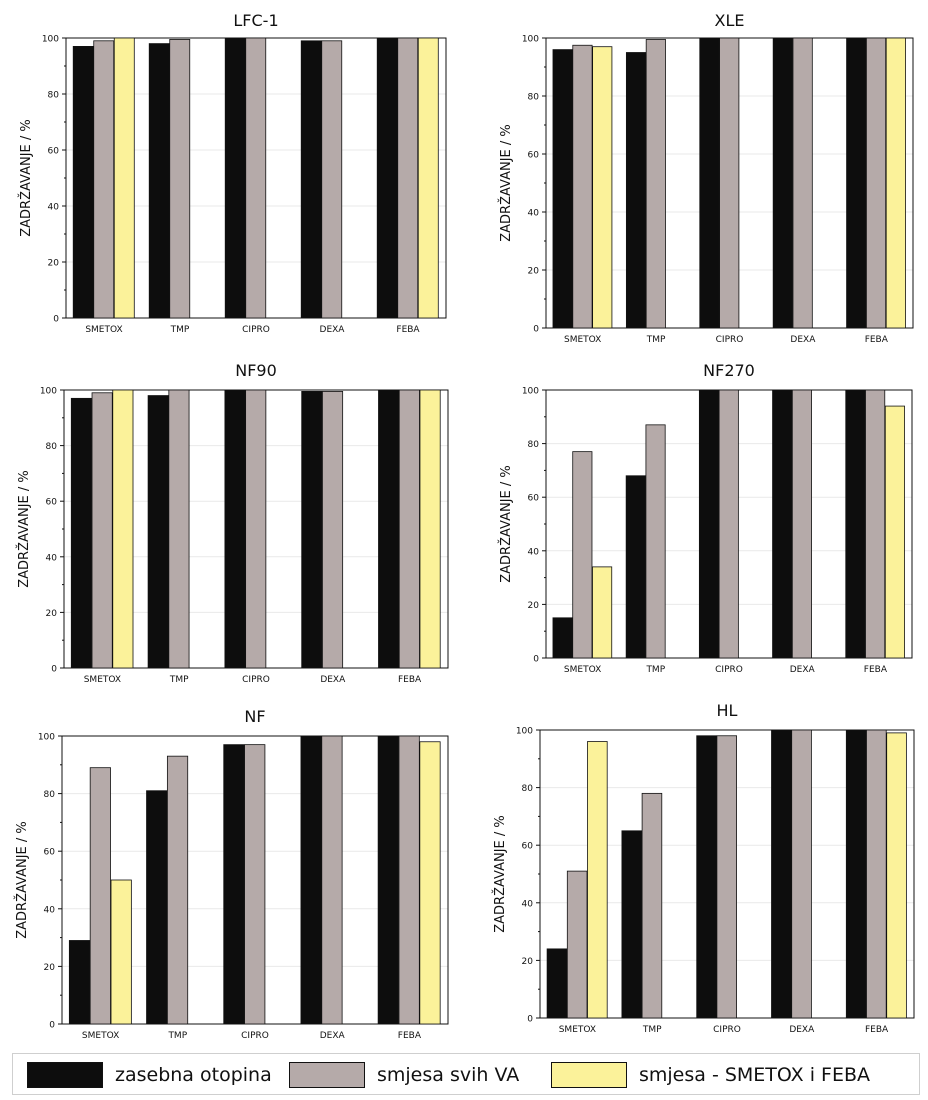 Image resolution: width=928 pixels, height=1100 pixels. What do you see at coordinates (754, 1075) in the screenshot?
I see `legend-label-smetox-feba: smjesa - SMETOX i FEBA` at bounding box center [754, 1075].